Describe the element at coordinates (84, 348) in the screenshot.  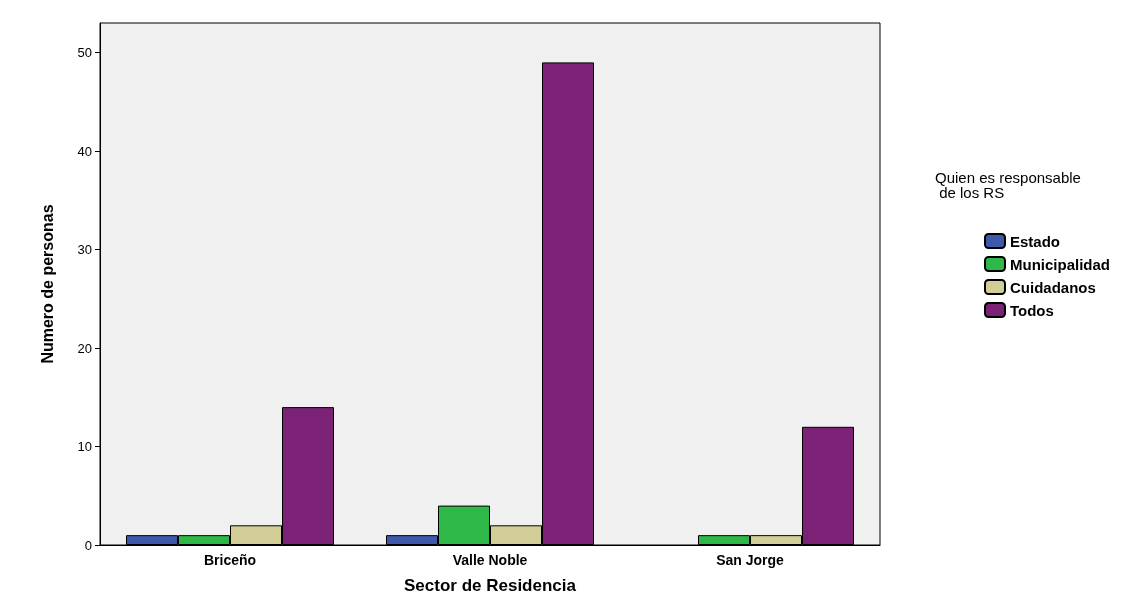
I see `y-tick-label: 20` at that location.